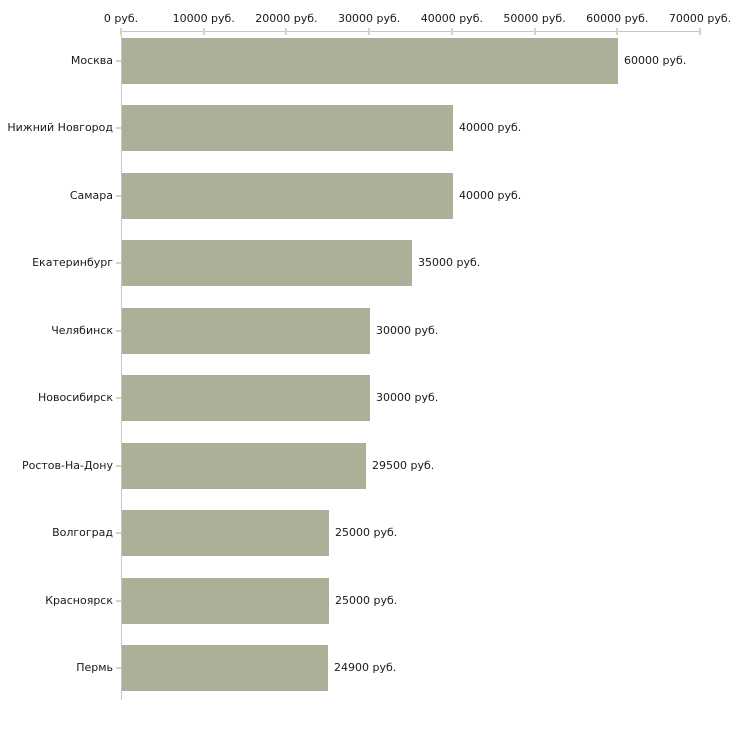 The image size is (730, 730). What do you see at coordinates (82, 330) in the screenshot?
I see `category-label: Челябинск` at bounding box center [82, 330].